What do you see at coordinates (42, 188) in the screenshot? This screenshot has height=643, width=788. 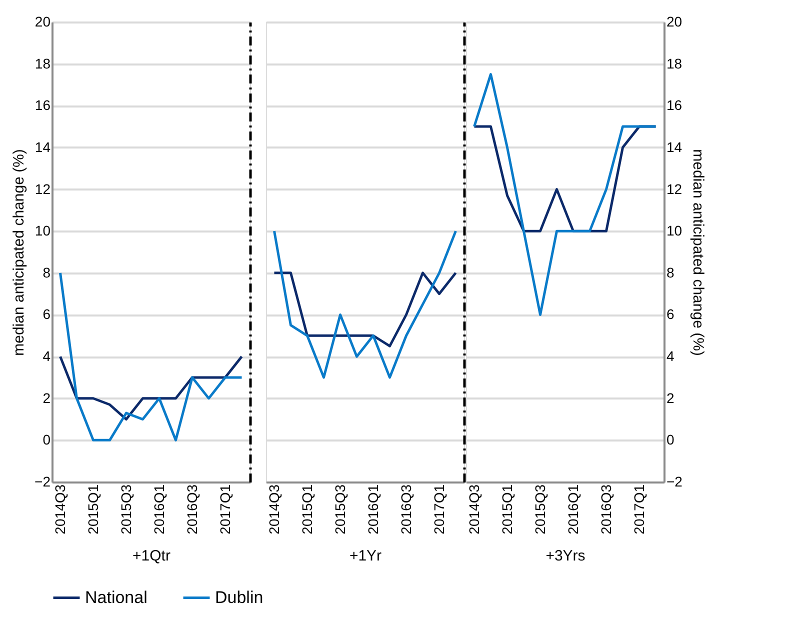 I see `y-tick-label: 12` at bounding box center [42, 188].